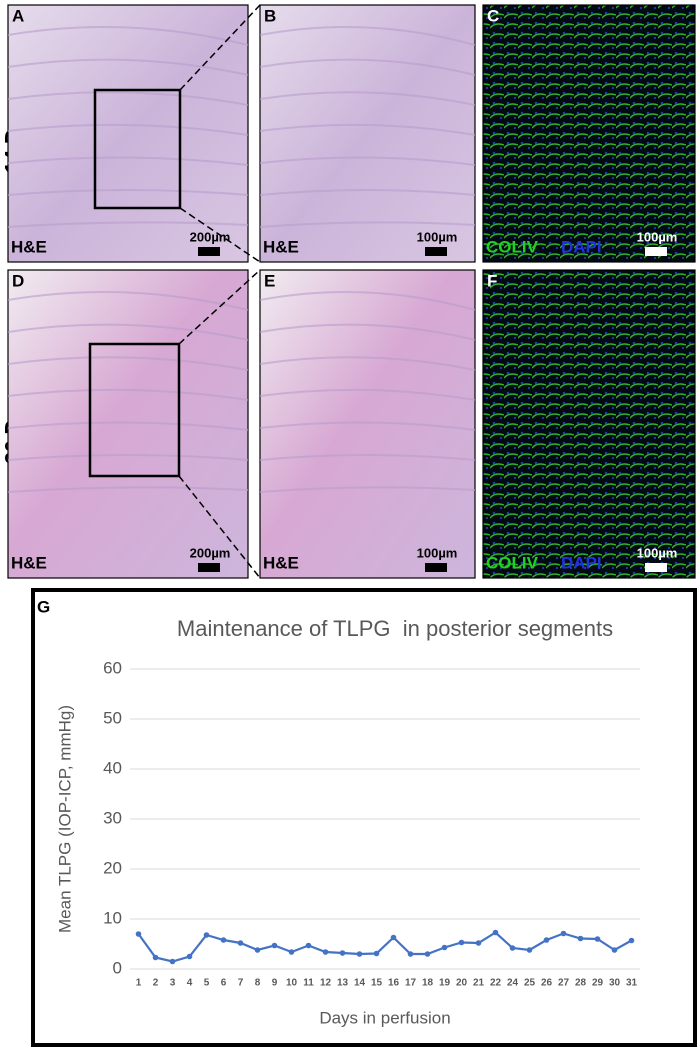  What do you see at coordinates (598, 983) in the screenshot?
I see `x-tick-label: 29` at bounding box center [598, 983].